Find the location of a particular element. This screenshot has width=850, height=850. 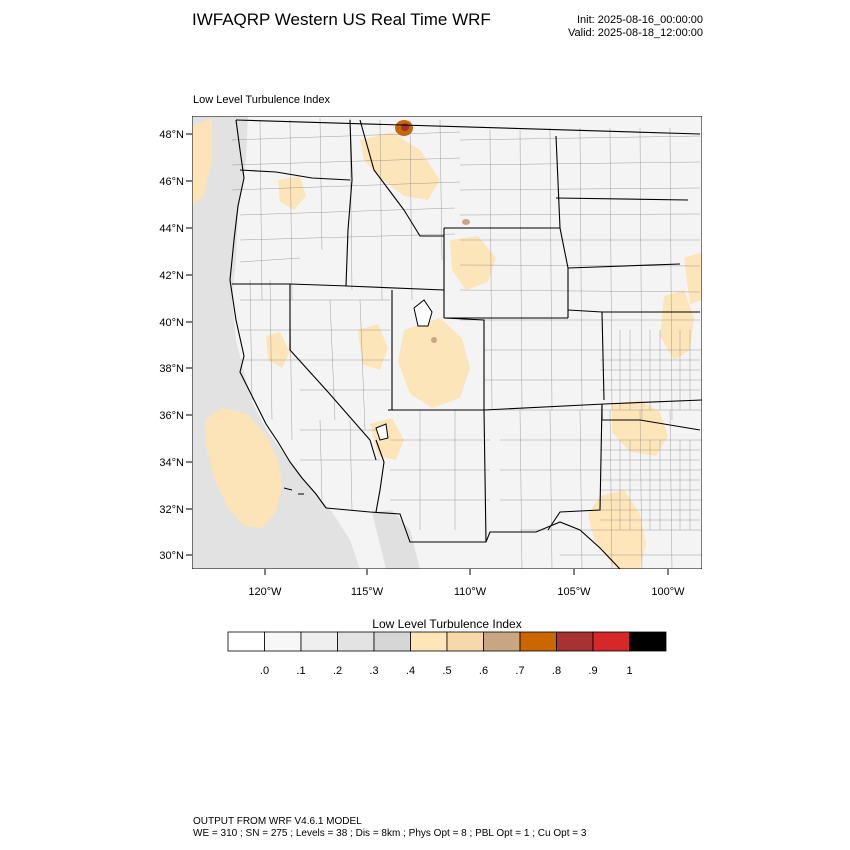

oregon-patch is located at coordinates (292, 193).